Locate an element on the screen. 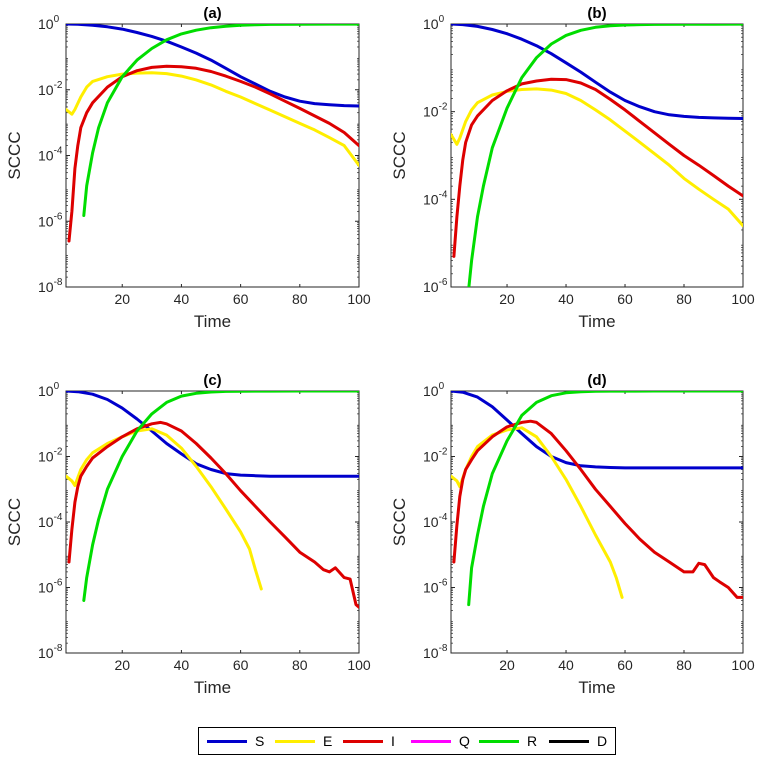  legend-swatch-Q is located at coordinates (431, 741).